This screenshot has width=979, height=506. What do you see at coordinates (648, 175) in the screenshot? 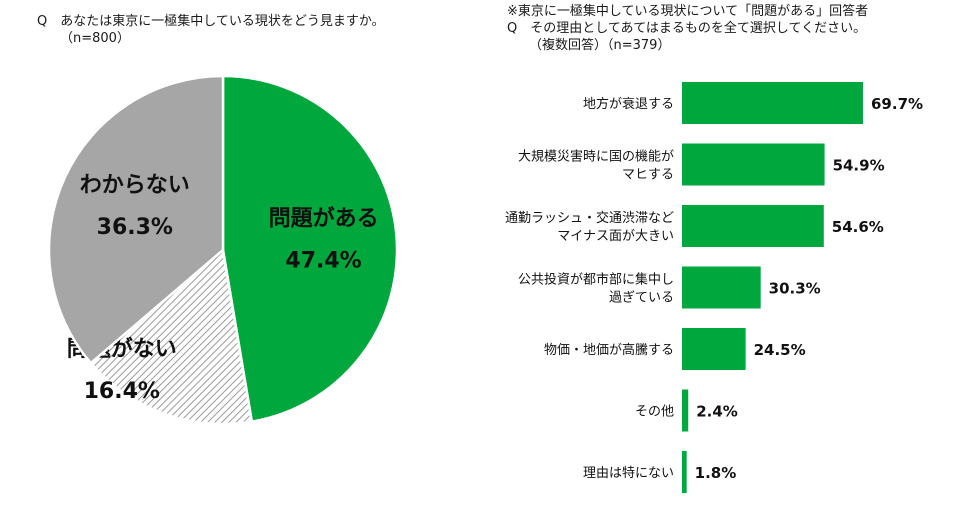
I see `bar-category-label: マヒする` at bounding box center [648, 175].